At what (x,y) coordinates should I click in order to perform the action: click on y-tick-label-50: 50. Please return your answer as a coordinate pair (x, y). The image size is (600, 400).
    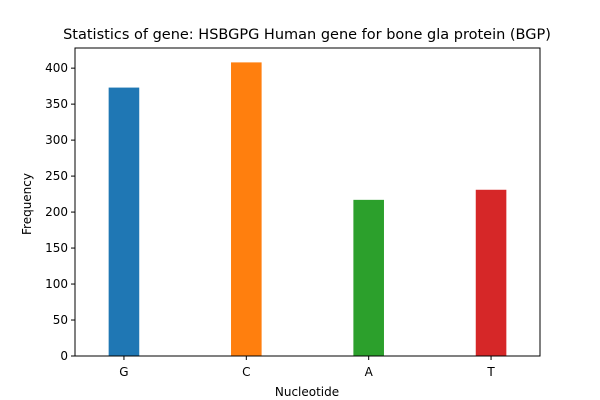
    Looking at the image, I should click on (60, 320).